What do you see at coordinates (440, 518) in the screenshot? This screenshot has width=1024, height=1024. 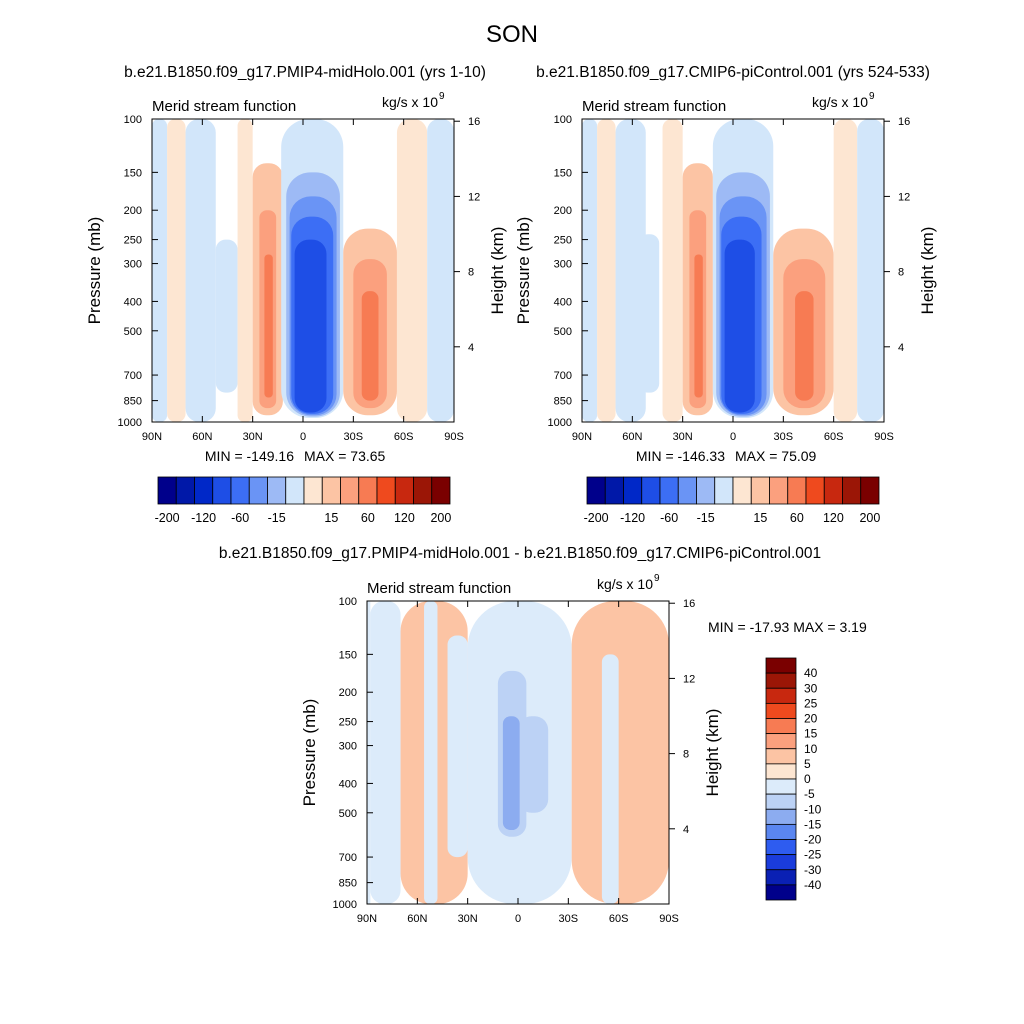 I see `colorbar-label: 200` at bounding box center [440, 518].